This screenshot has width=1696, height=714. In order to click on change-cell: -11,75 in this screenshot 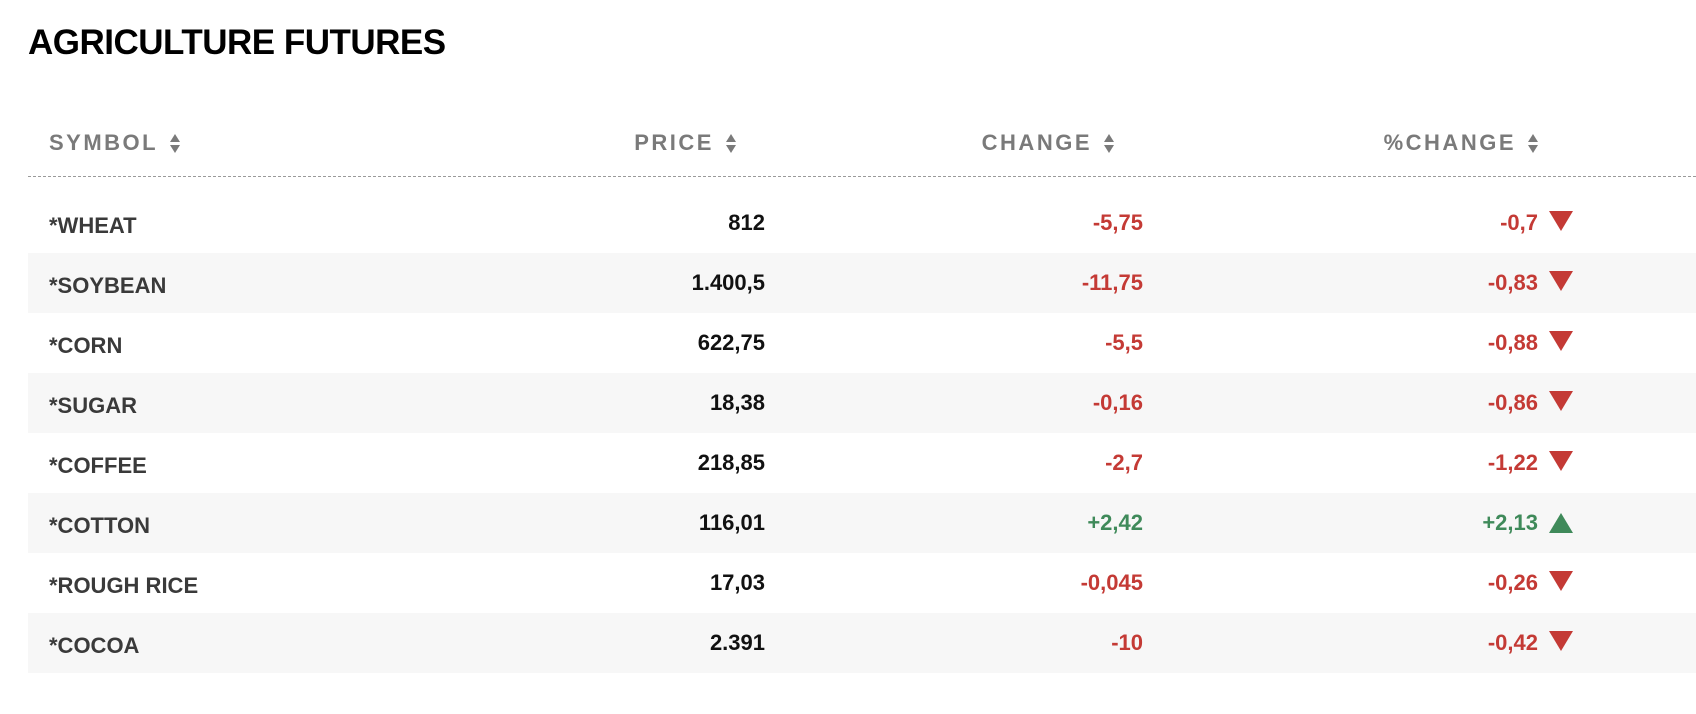, I will do `click(1112, 282)`.